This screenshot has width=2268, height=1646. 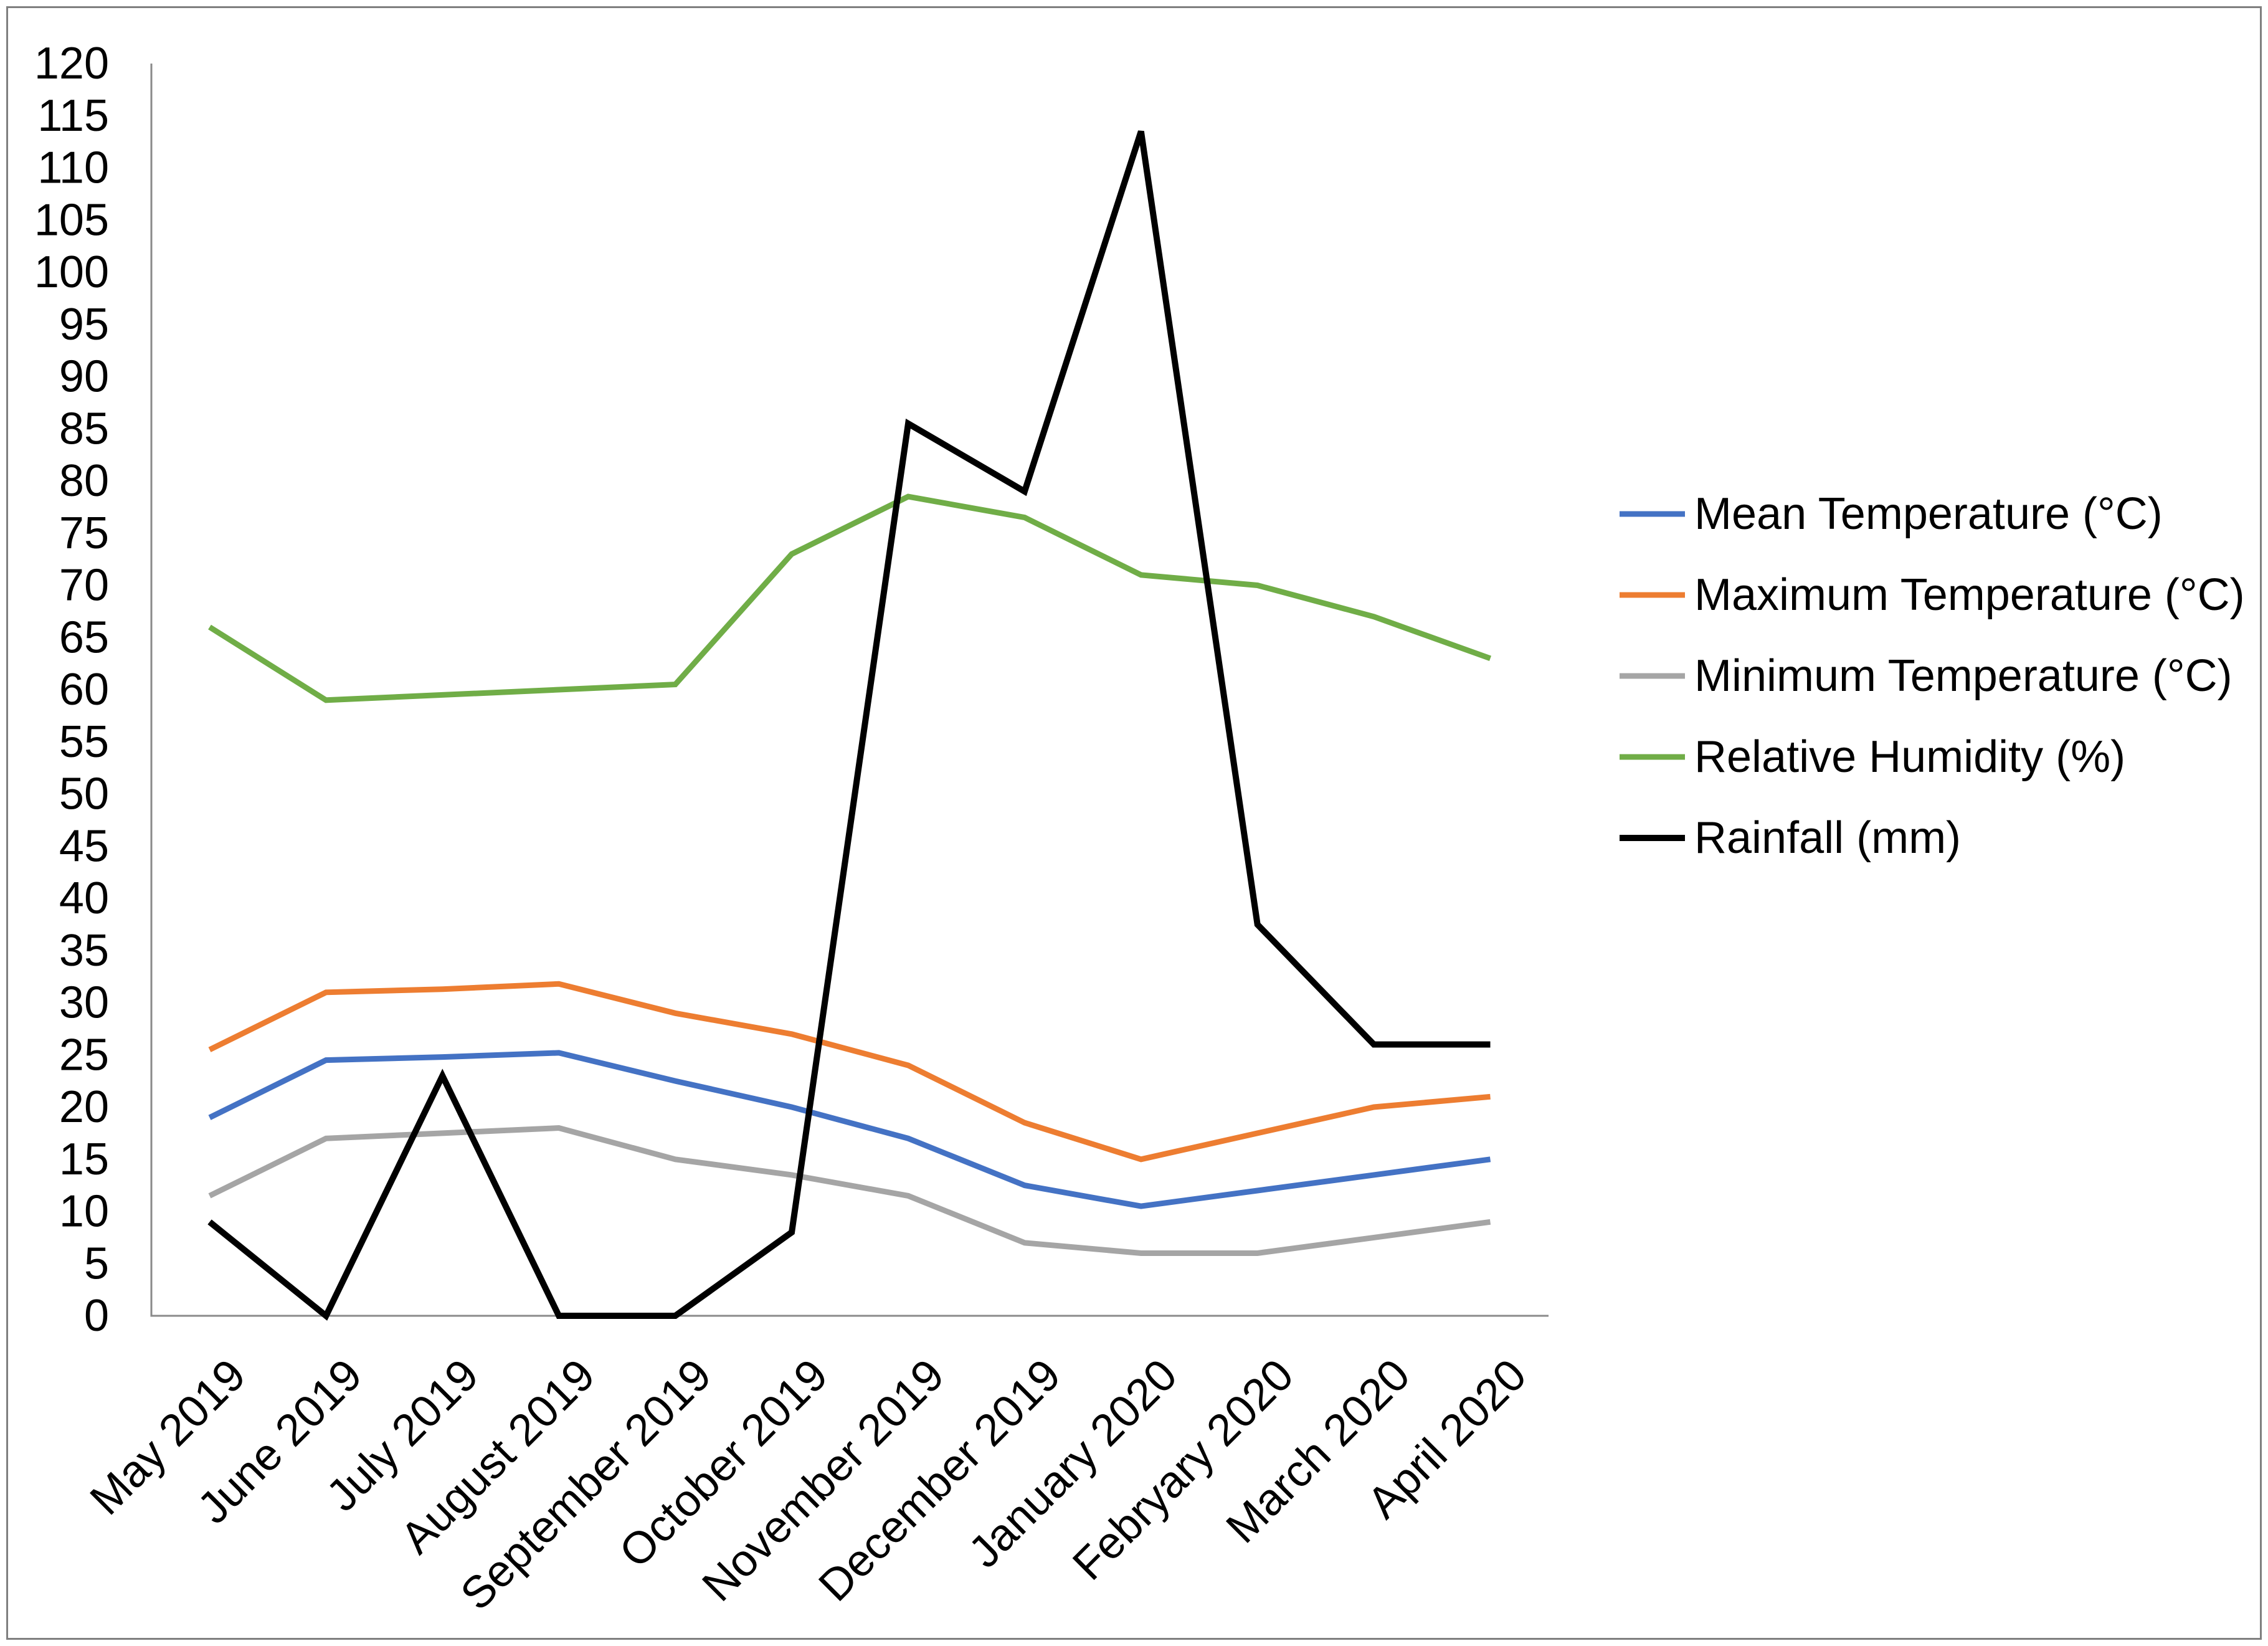 I want to click on x-tick-label-october-2019: October 2019, so click(x=723, y=1463).